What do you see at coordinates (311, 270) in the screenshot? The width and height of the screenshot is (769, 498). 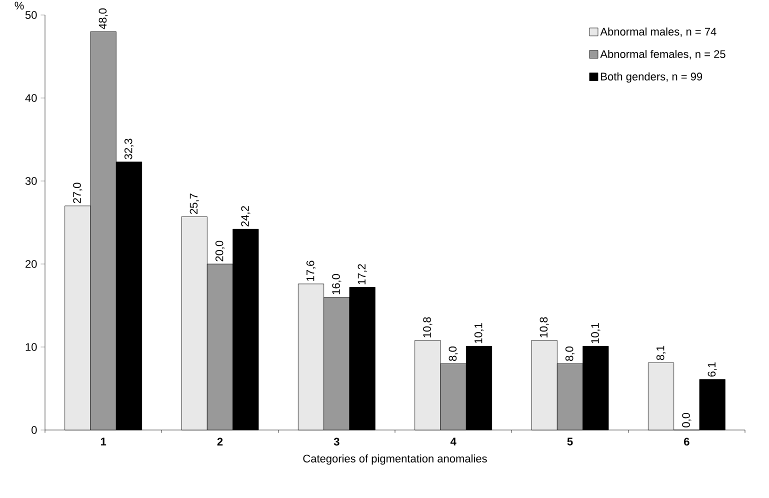 I see `data-label: 17,6` at bounding box center [311, 270].